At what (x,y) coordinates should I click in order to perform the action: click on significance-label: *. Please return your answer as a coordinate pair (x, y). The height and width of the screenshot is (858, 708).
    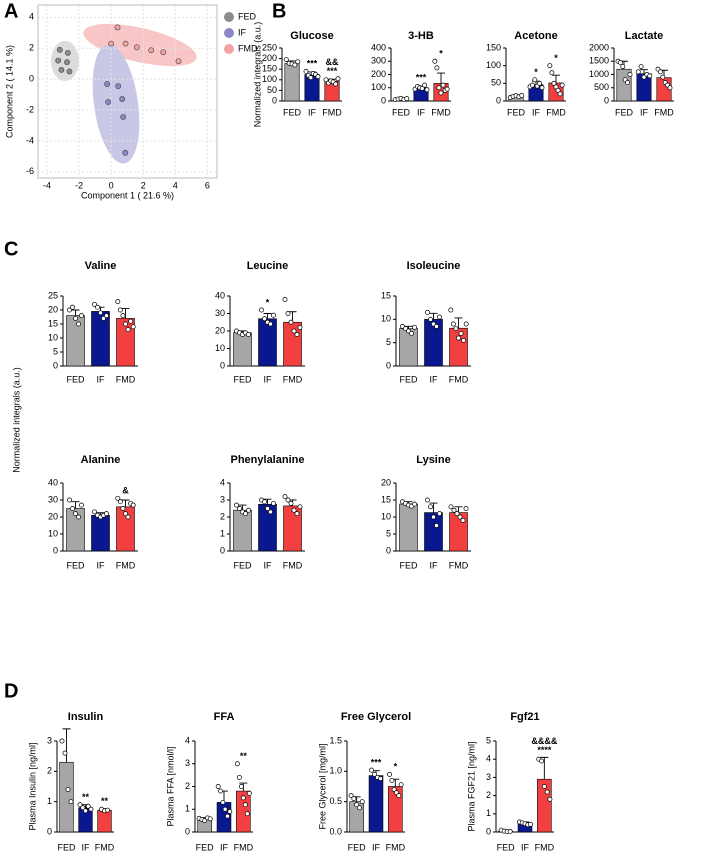
    Looking at the image, I should click on (536, 72).